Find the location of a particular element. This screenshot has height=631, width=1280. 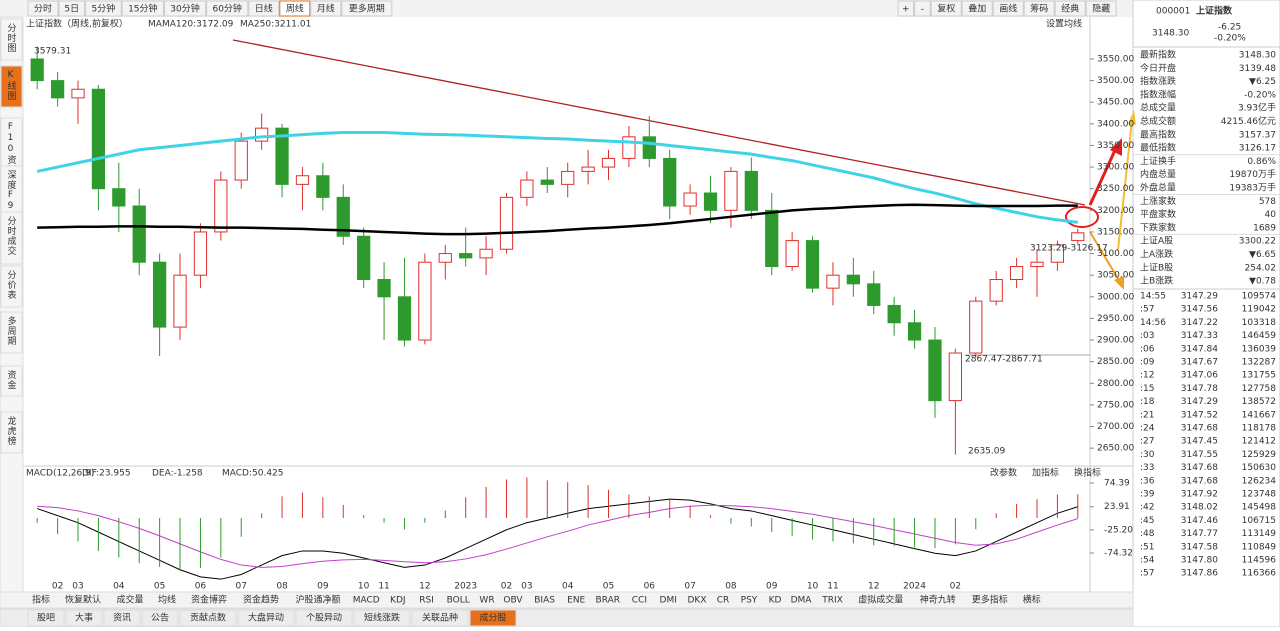

stat-label: 指数涨跌 is located at coordinates (1158, 81).